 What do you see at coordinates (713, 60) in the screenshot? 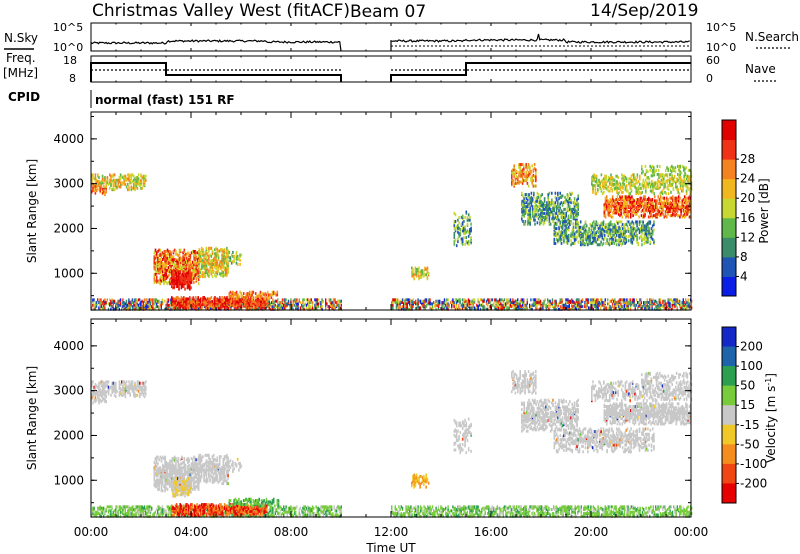
I see `nave-tick-top: 60` at bounding box center [713, 60].